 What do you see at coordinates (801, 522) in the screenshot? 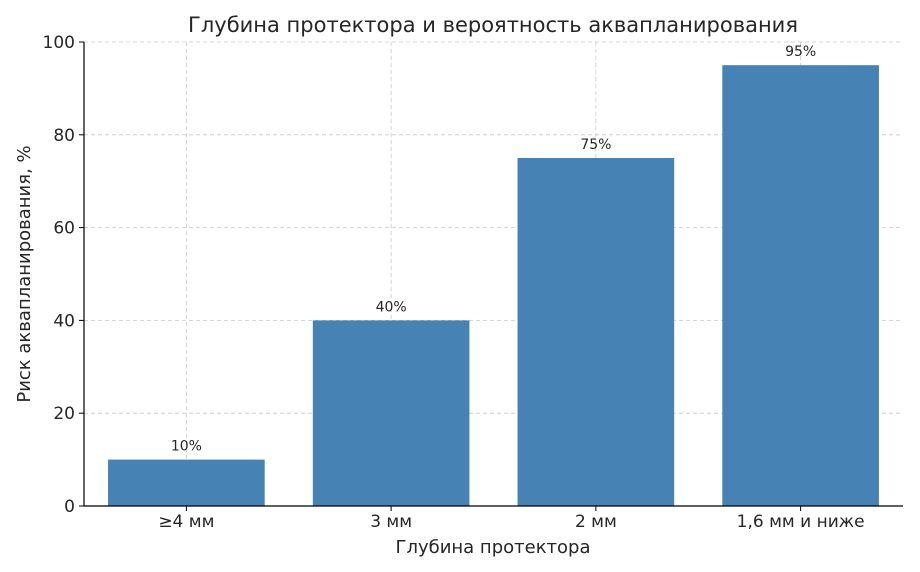
I see `x-tick-label: 1,6 мм и ниже` at bounding box center [801, 522].